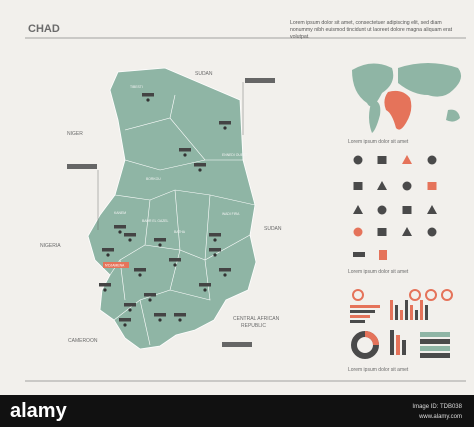 The image size is (474, 427). What do you see at coordinates (39, 411) in the screenshot?
I see `footer-brand: alamy` at bounding box center [39, 411].